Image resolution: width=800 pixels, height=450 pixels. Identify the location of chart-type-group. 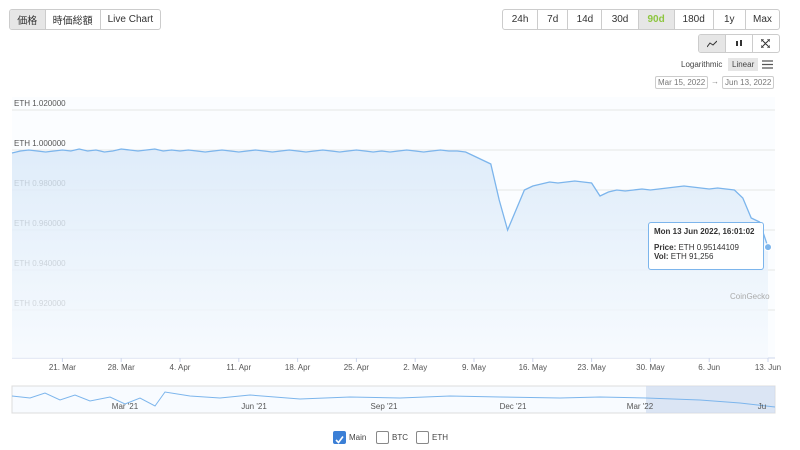
(739, 43).